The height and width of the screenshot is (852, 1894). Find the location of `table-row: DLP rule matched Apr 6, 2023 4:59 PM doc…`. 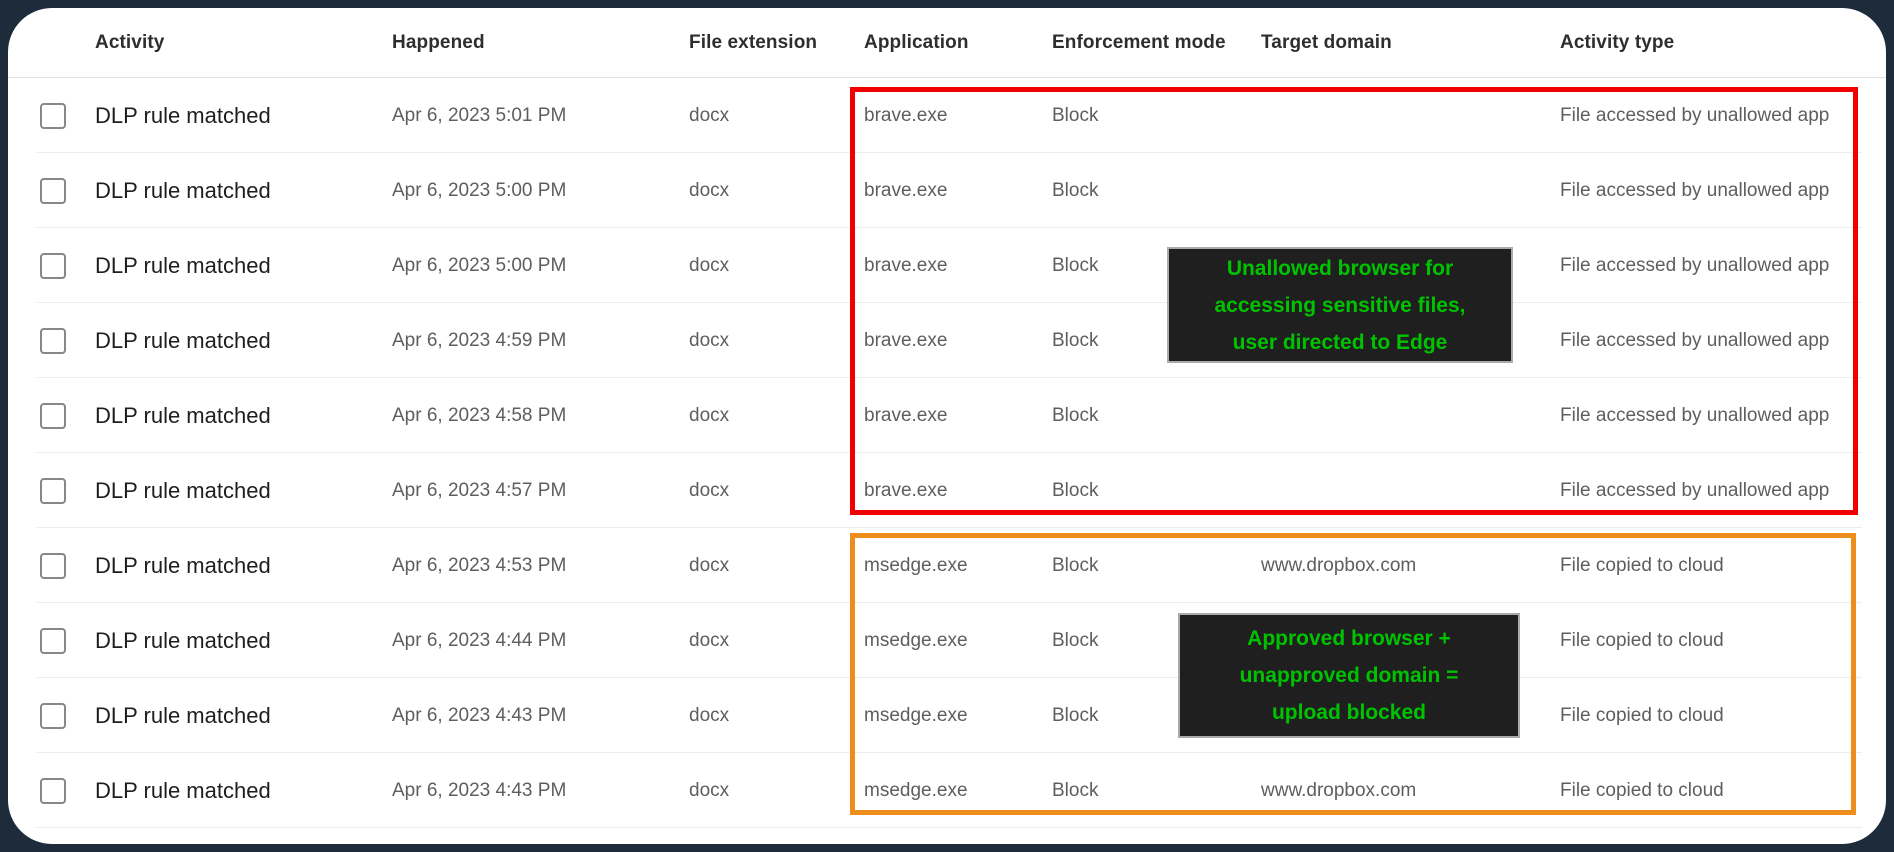

table-row: DLP rule matched Apr 6, 2023 4:59 PM doc… is located at coordinates (947, 340).